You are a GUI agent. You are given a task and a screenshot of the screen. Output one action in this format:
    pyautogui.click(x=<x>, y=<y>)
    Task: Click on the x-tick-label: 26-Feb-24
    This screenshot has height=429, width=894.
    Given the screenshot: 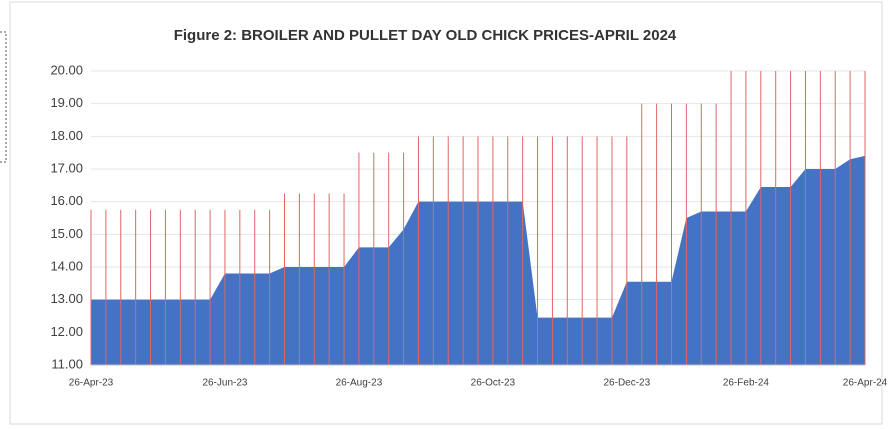 What is the action you would take?
    pyautogui.click(x=746, y=383)
    